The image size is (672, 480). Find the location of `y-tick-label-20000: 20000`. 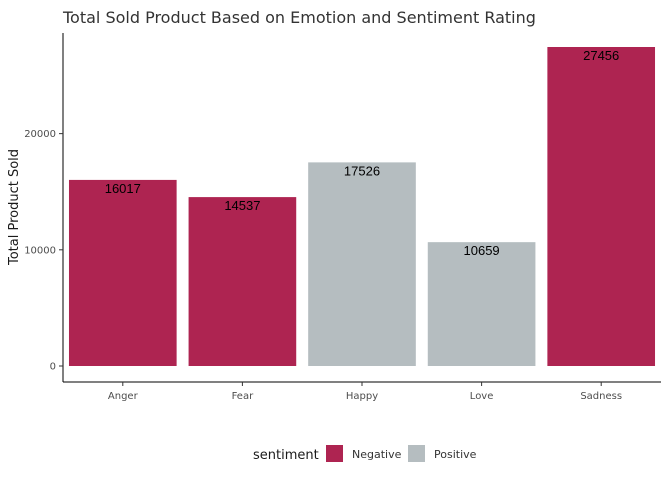

y-tick-label-20000: 20000 is located at coordinates (40, 134).